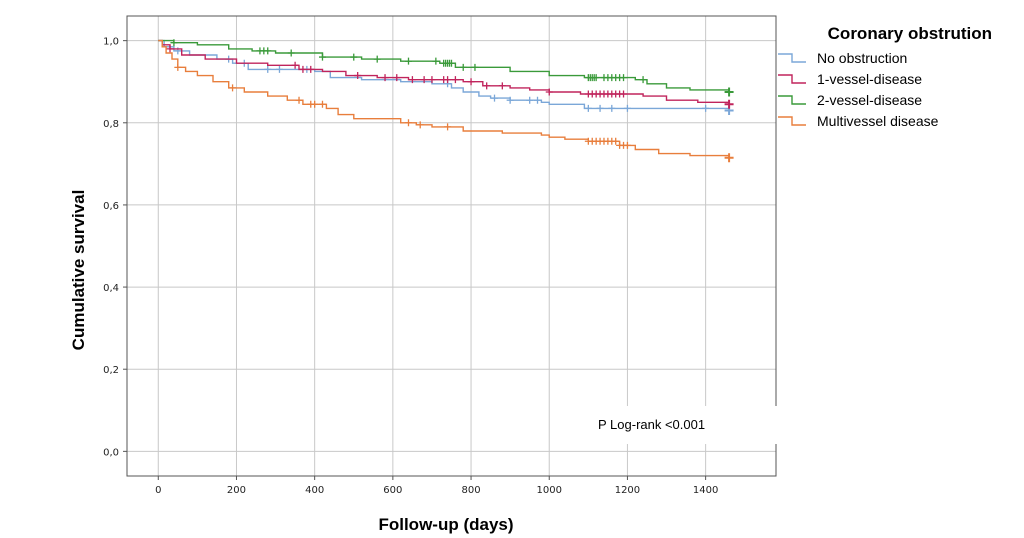 Image resolution: width=1024 pixels, height=538 pixels. Describe the element at coordinates (627, 490) in the screenshot. I see `x-tick-label: 1200` at that location.